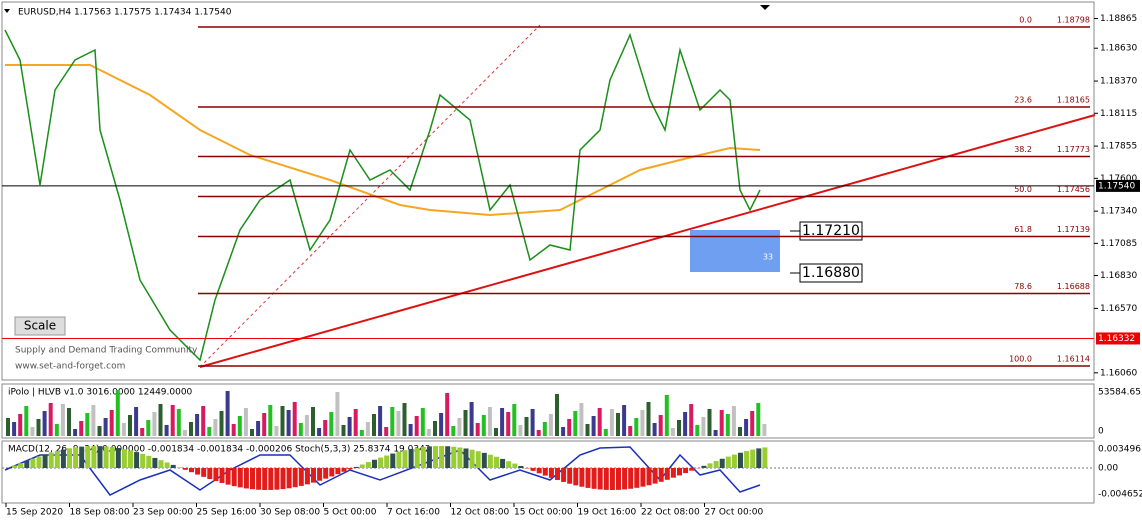 This screenshot has width=1142, height=524. Describe the element at coordinates (100, 513) in the screenshot. I see `time-label: 18 Sep 08:00` at that location.